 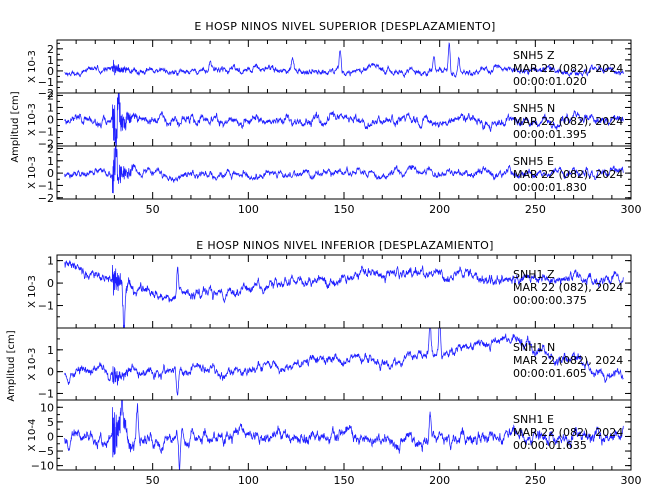 What do you see at coordinates (568, 360) in the screenshot?
I see `station-date-f1s1: MAR 22 (082), 2024` at bounding box center [568, 360].